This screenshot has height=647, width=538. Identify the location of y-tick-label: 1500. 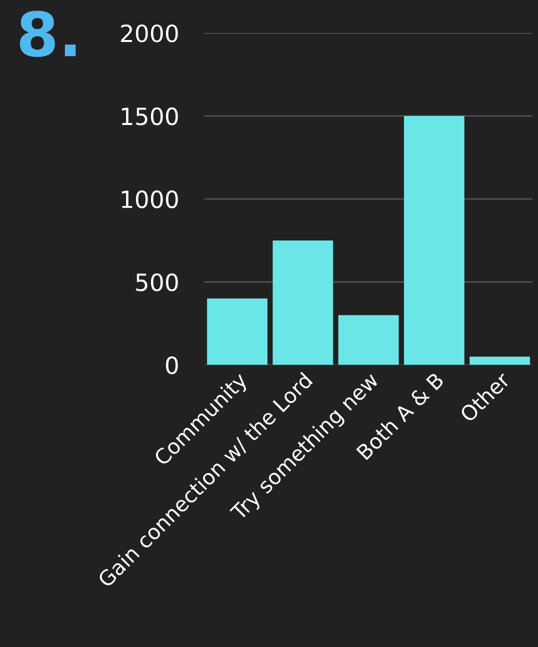
(150, 116).